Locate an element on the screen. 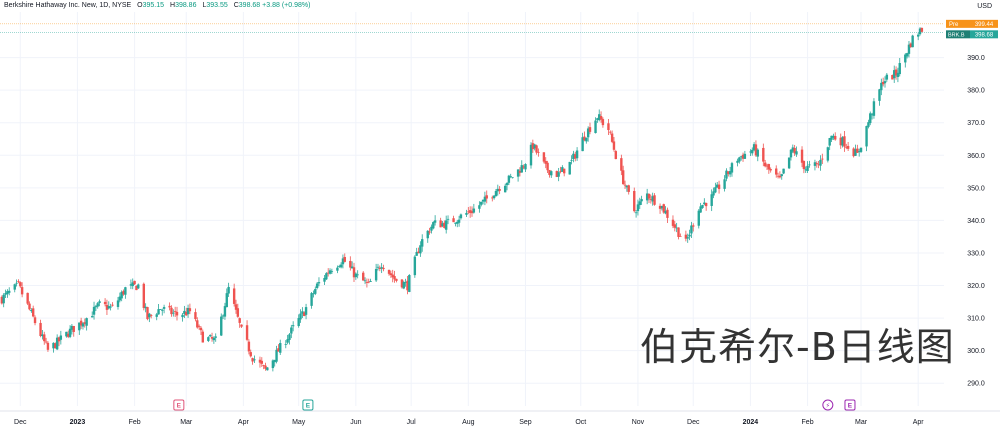  x-tick-label: Dec is located at coordinates (20, 422).